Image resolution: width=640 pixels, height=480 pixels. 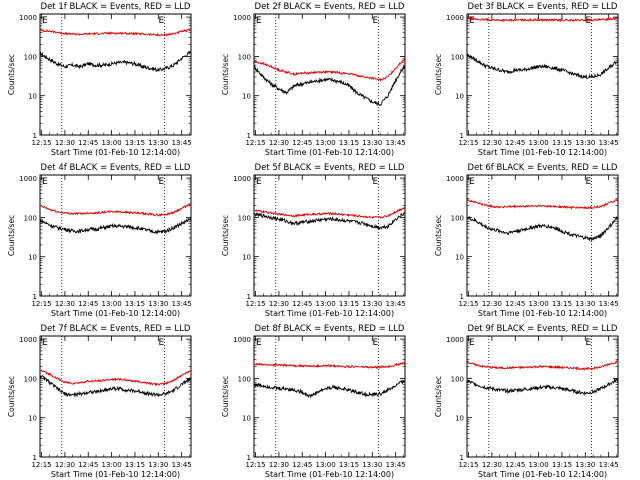 What do you see at coordinates (330, 7) in the screenshot?
I see `plot-title: Det 2f BLACK = Events, RED = LLD` at bounding box center [330, 7].